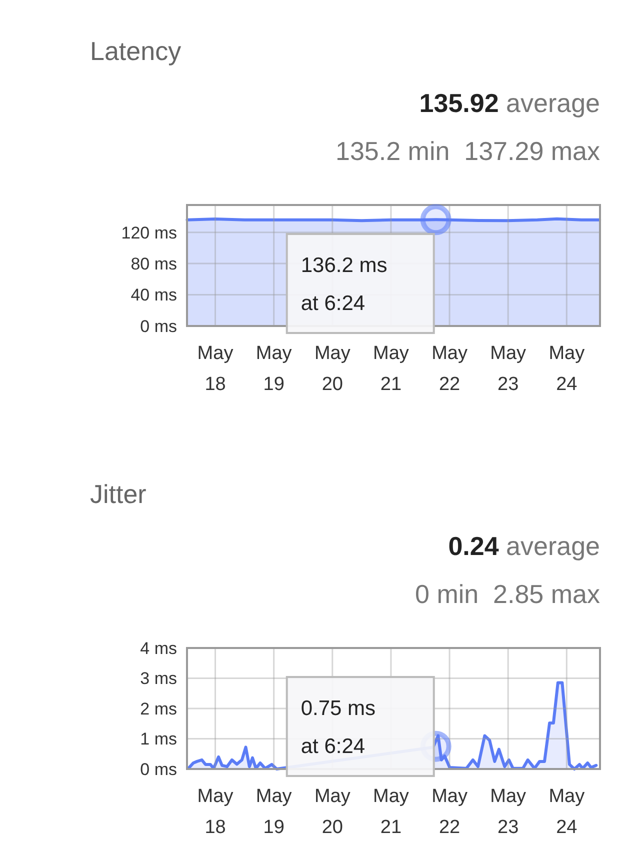 The image size is (631, 866). I want to click on text: 0 min 2.85 max, so click(507, 594).